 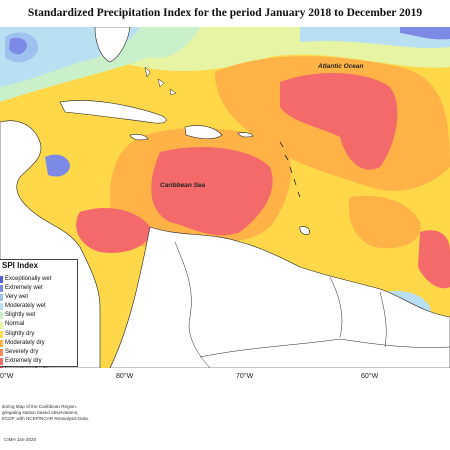 What do you see at coordinates (7, 376) in the screenshot?
I see `longitude-label-90w: 0°W` at bounding box center [7, 376].